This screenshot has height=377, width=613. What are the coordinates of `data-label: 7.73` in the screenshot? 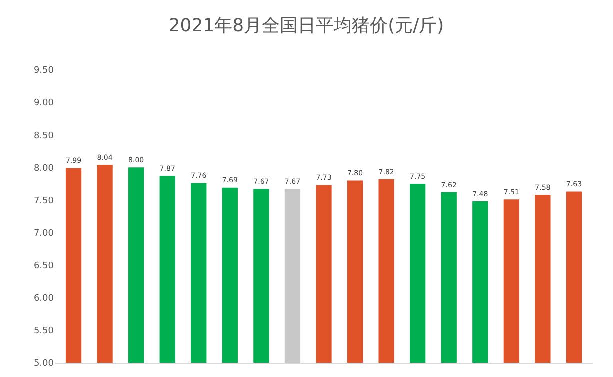 It's located at (324, 177).